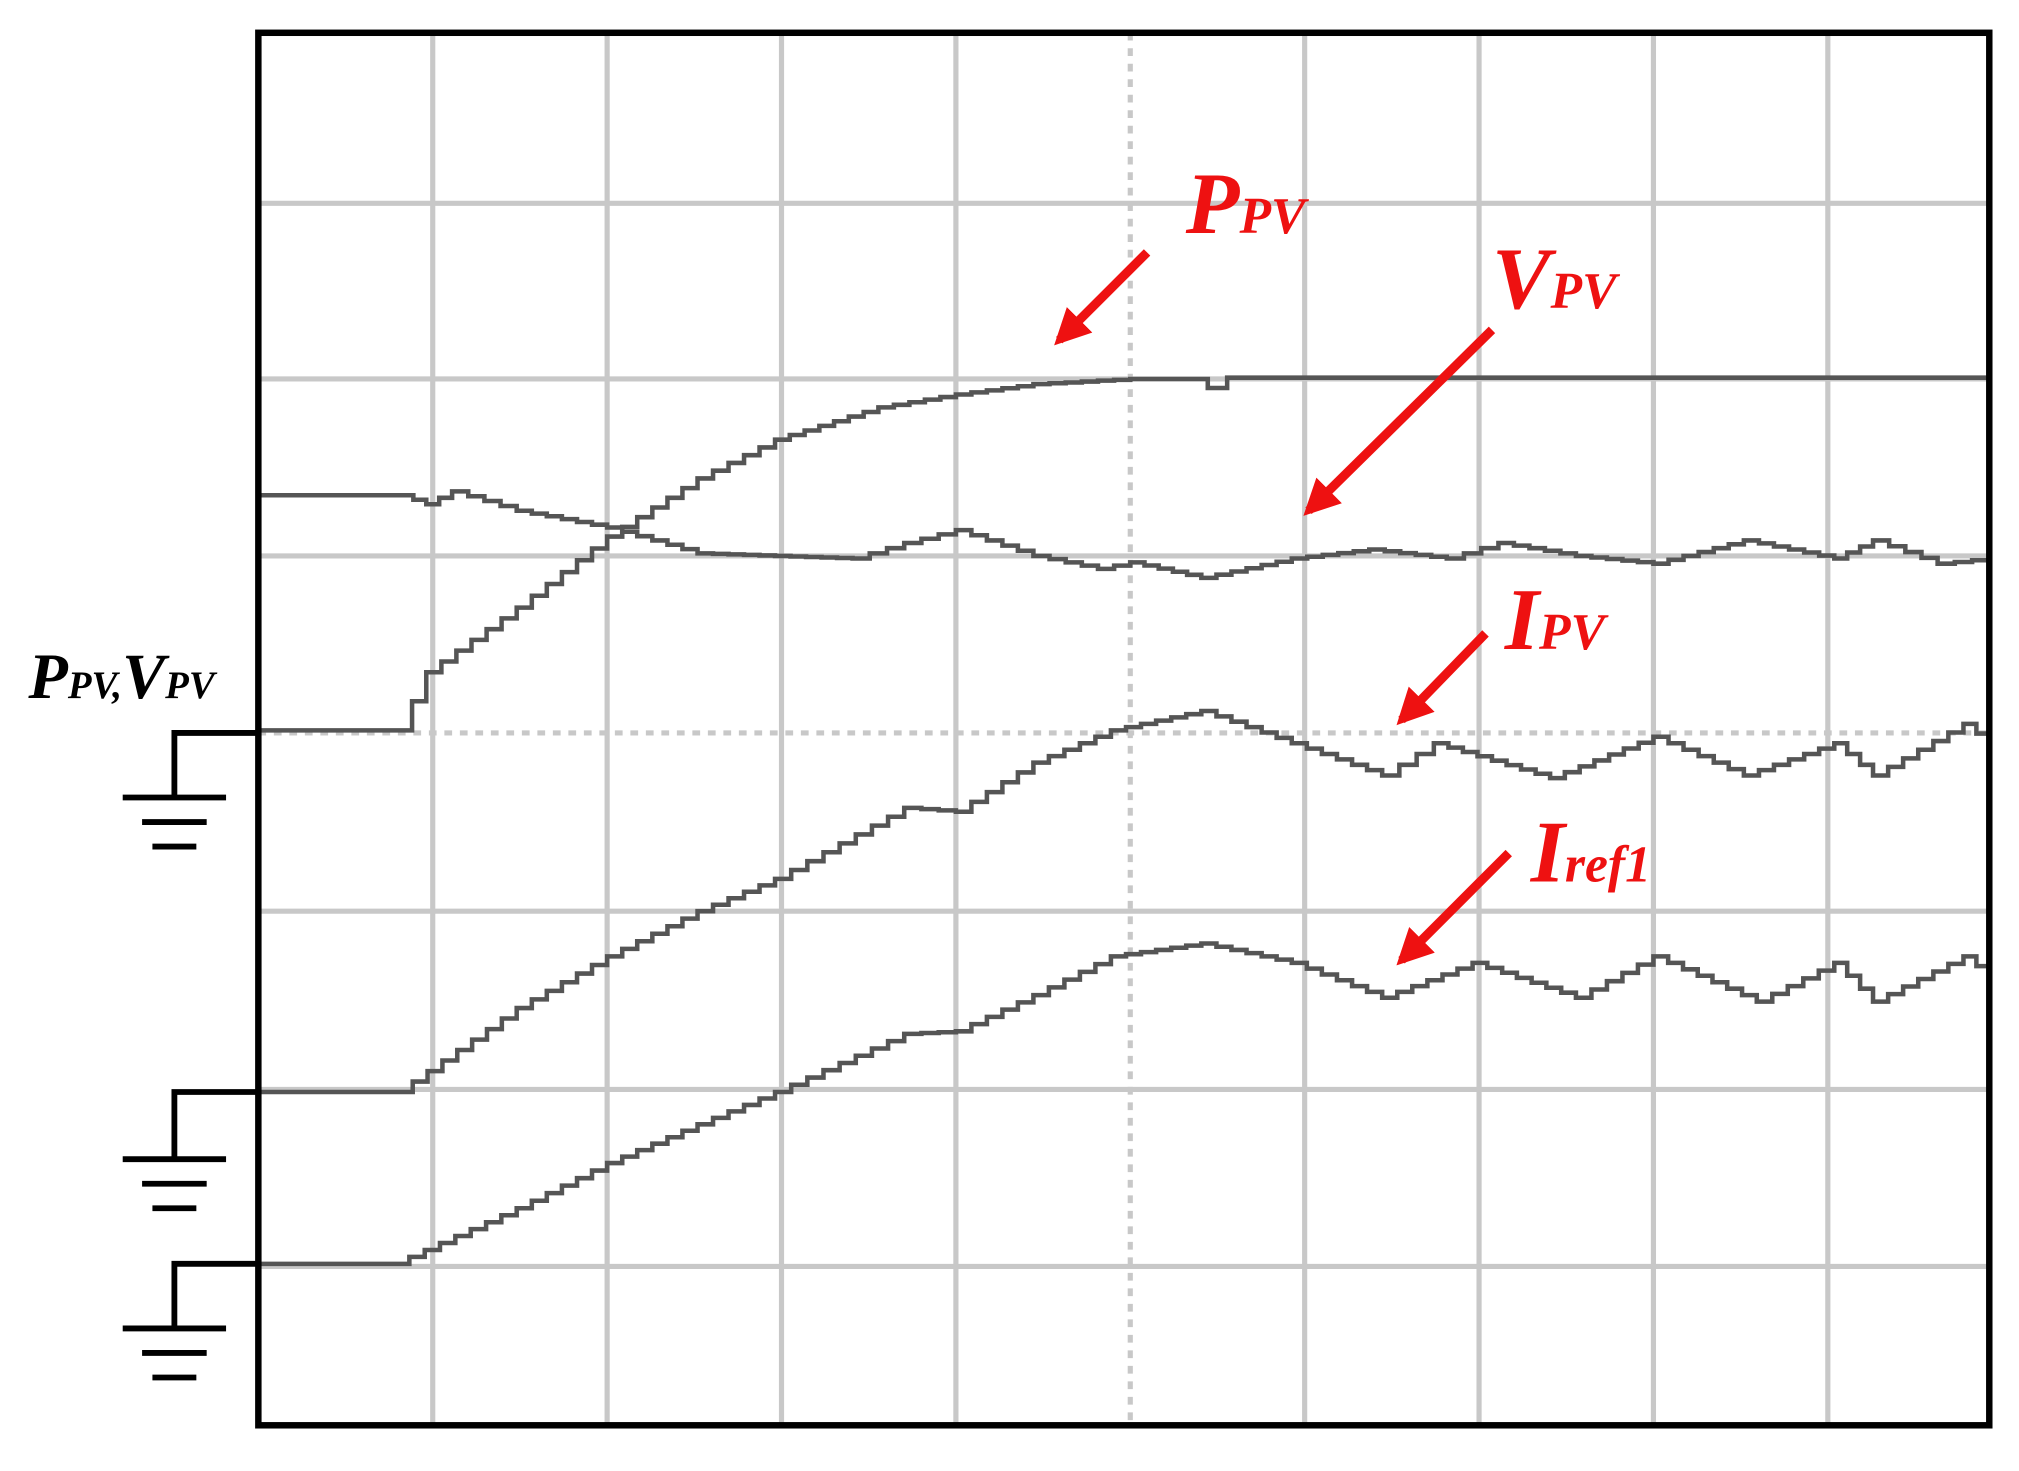 This screenshot has height=1471, width=2019. What do you see at coordinates (1556, 619) in the screenshot?
I see `label-ipv: IPV` at bounding box center [1556, 619].